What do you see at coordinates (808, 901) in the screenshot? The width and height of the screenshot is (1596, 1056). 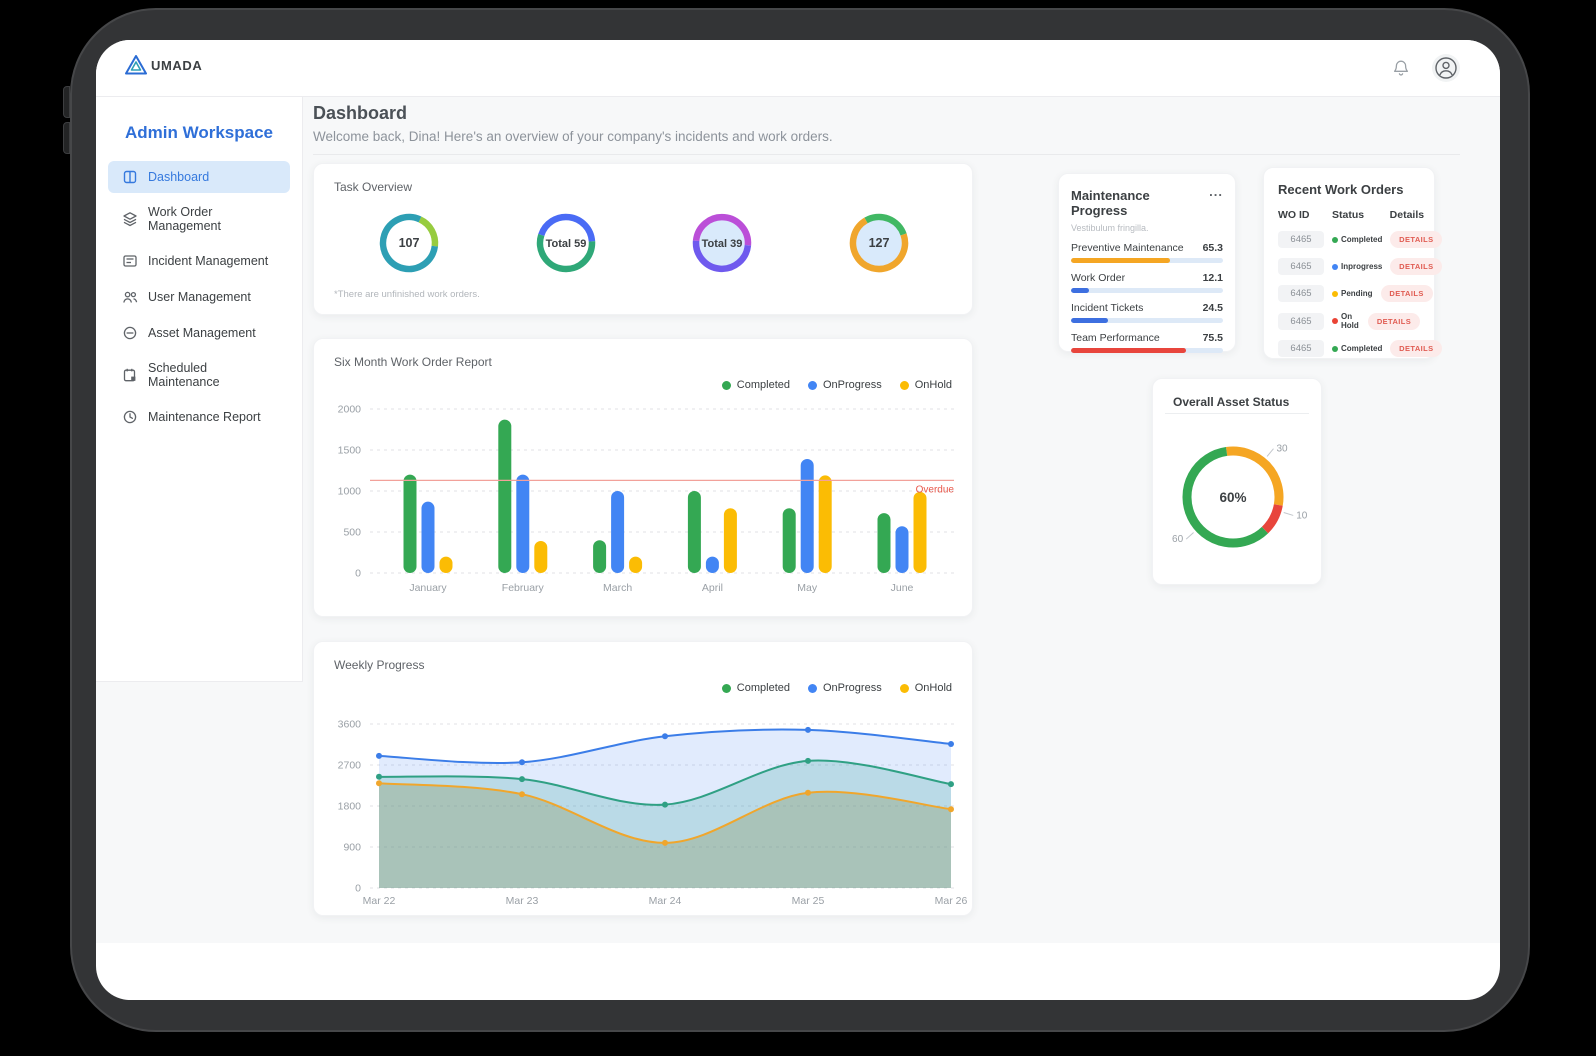 I see `svg-text: Mar 25` at bounding box center [808, 901].